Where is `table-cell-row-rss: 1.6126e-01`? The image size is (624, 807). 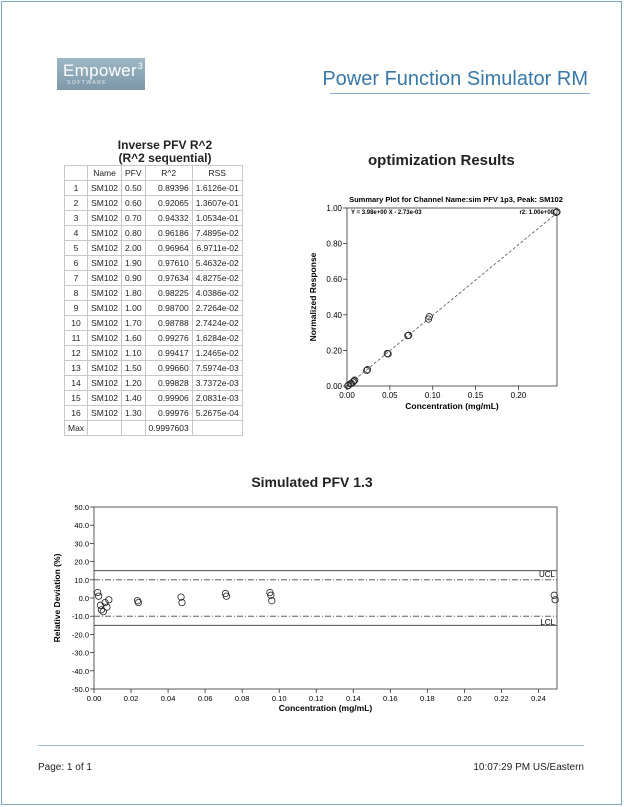 table-cell-row-rss: 1.6126e-01 is located at coordinates (217, 188).